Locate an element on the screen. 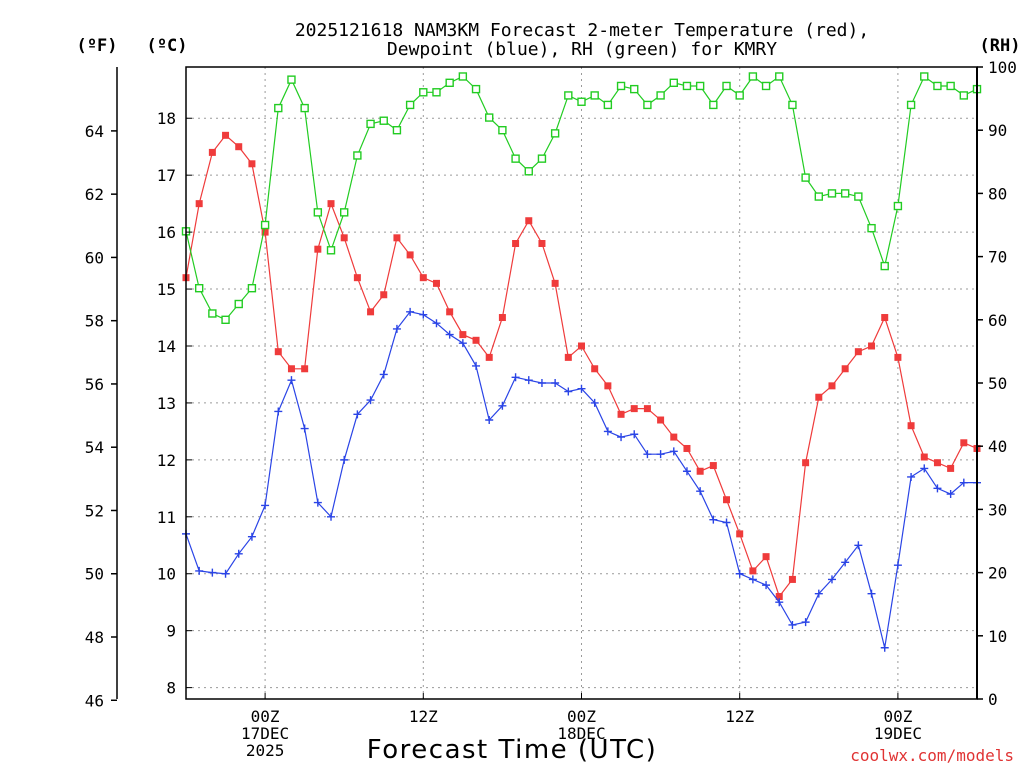 Image resolution: width=1024 pixels, height=768 pixels. fahrenheit-tick-label: 60 is located at coordinates (94, 257).